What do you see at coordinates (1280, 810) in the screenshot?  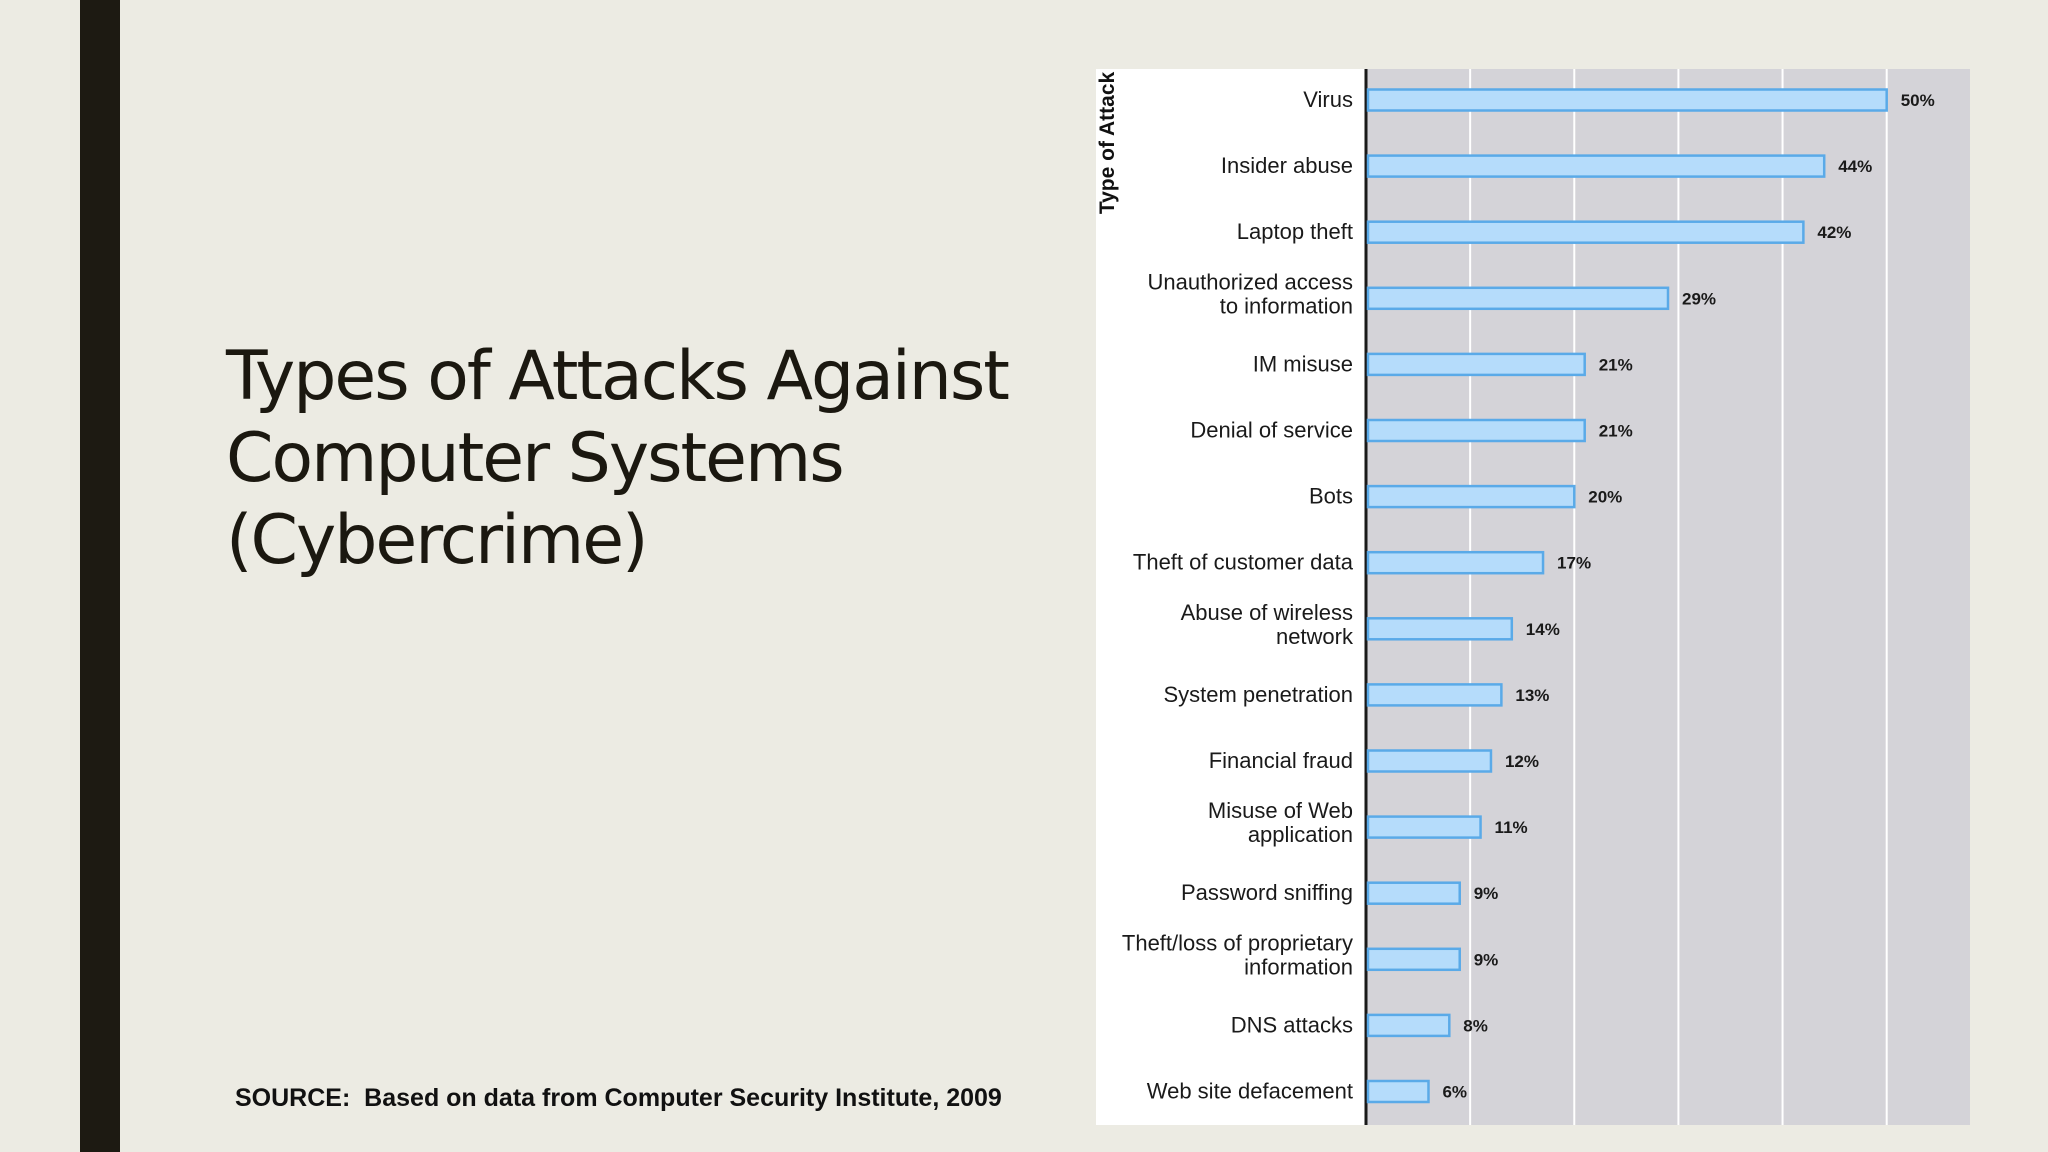 I see `category-label-line: Misuse of Web` at bounding box center [1280, 810].